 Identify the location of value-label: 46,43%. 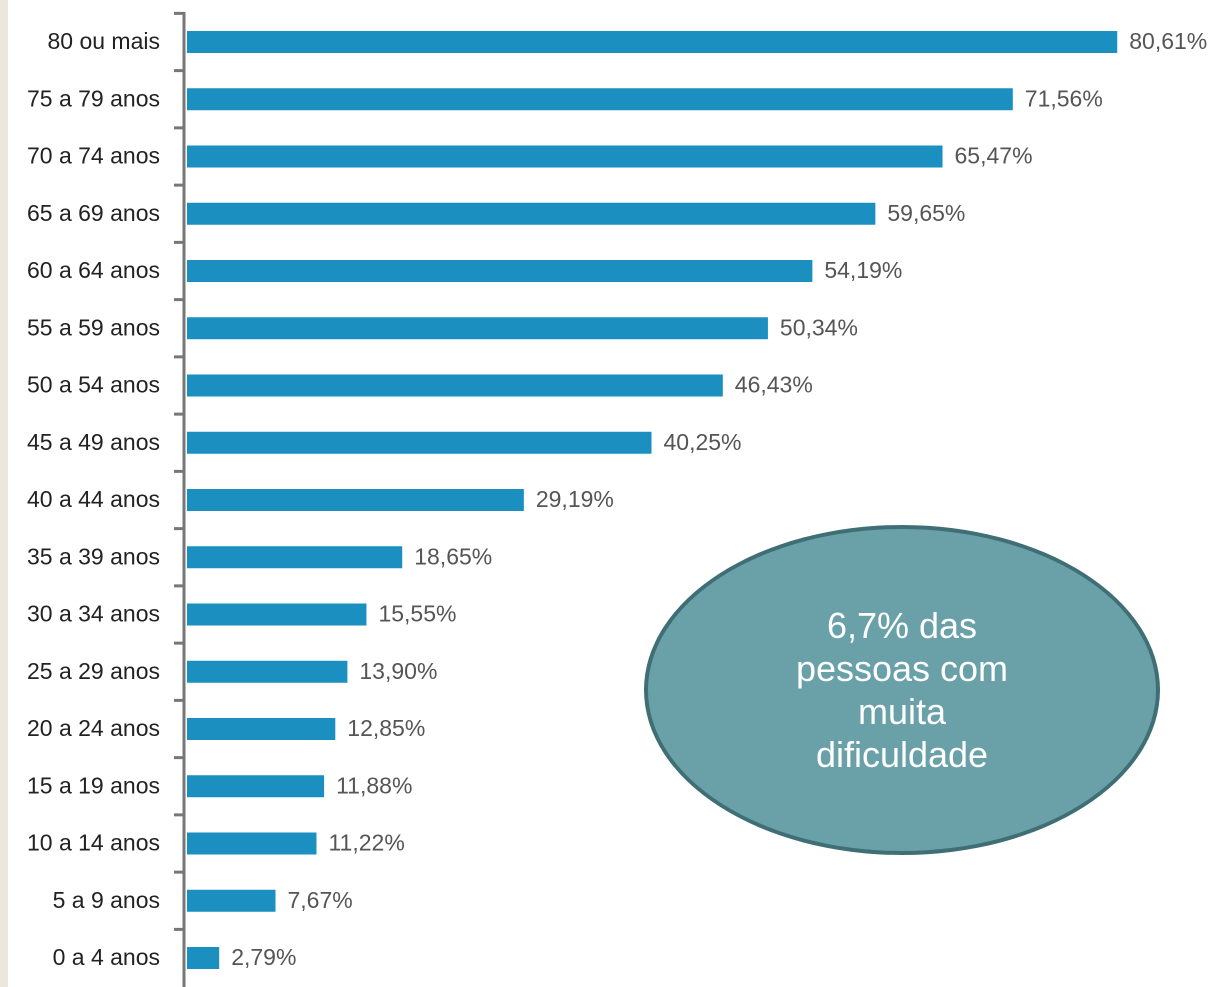
(774, 385).